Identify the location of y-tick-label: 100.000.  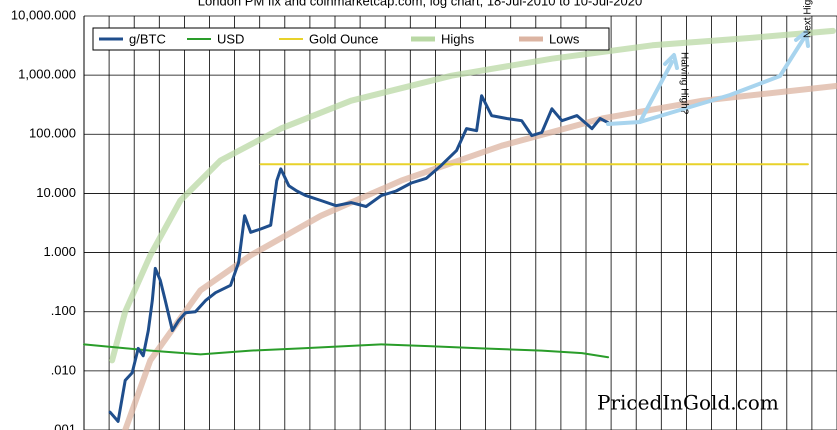
(52, 133).